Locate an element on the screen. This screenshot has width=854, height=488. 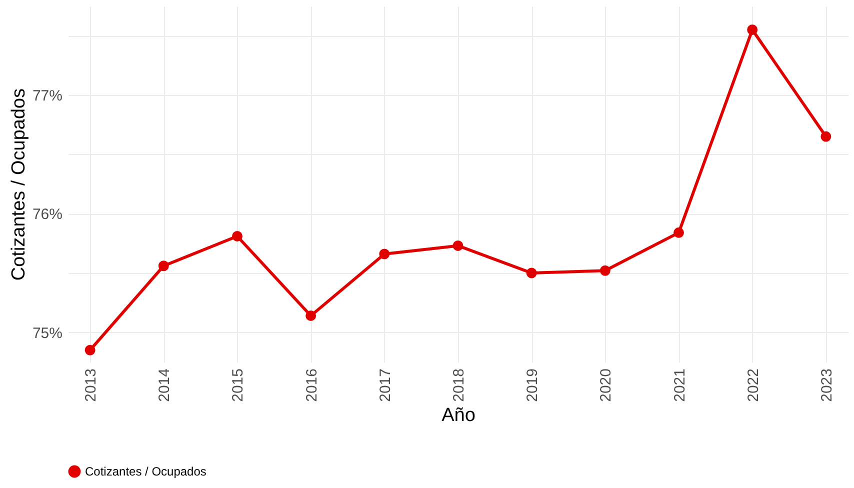
x-tick-label: 2018 is located at coordinates (459, 385).